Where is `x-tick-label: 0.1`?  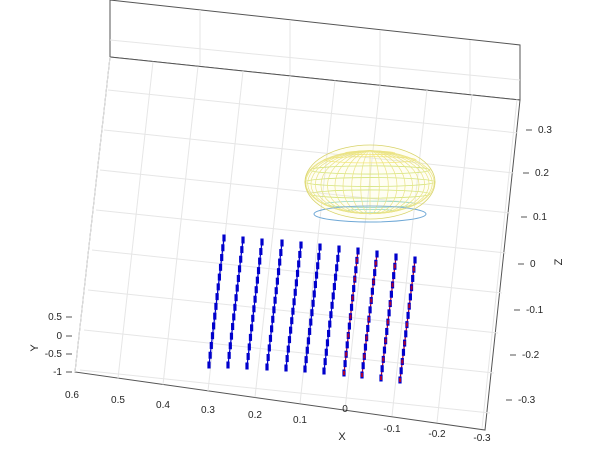 x-tick-label: 0.1 is located at coordinates (300, 420).